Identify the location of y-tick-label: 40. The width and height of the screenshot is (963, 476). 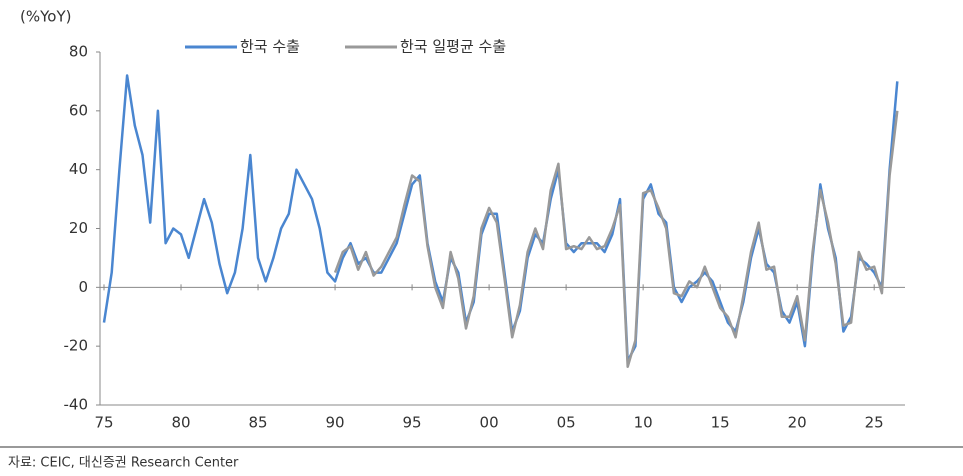
(78, 169).